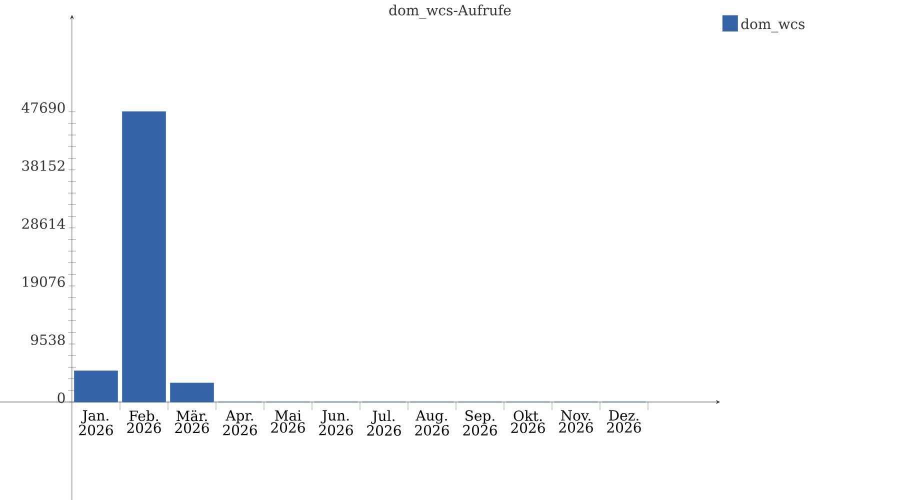 This screenshot has height=500, width=900. Describe the element at coordinates (288, 421) in the screenshot. I see `x-tick-label: Mai 2026` at that location.